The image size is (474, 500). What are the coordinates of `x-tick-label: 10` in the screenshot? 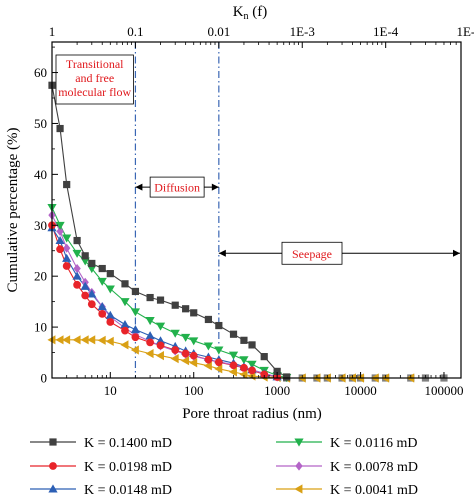 It's located at (110, 390).